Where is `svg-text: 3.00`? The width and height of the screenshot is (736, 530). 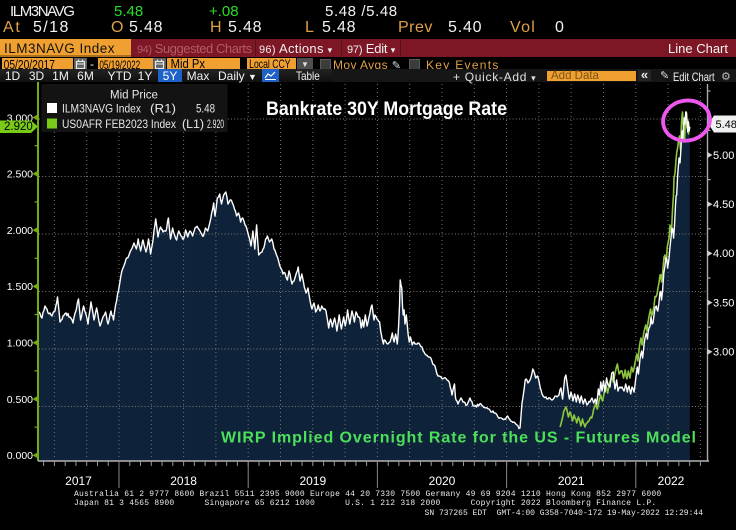
svg-text: 3.00 is located at coordinates (723, 353).